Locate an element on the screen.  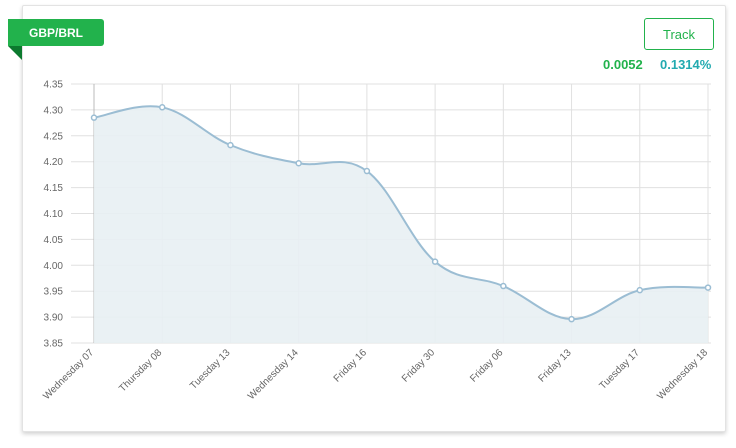
change-absolute: 0.0052 is located at coordinates (623, 64).